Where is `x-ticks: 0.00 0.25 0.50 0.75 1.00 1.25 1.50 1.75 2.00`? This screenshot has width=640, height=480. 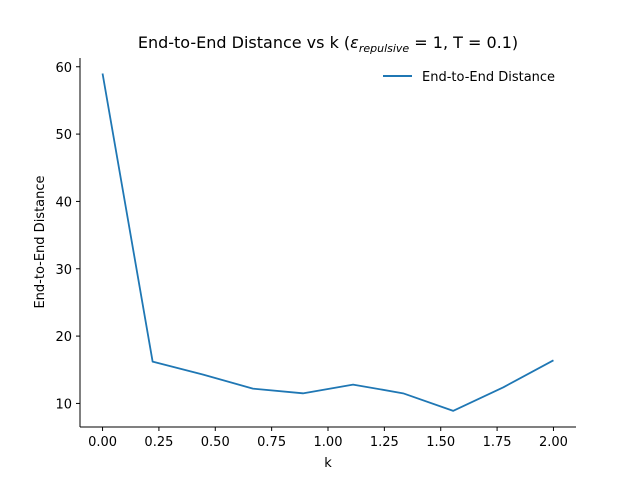
x-ticks: 0.00 0.25 0.50 0.75 1.00 1.25 1.50 1.75 2.00 is located at coordinates (328, 438).